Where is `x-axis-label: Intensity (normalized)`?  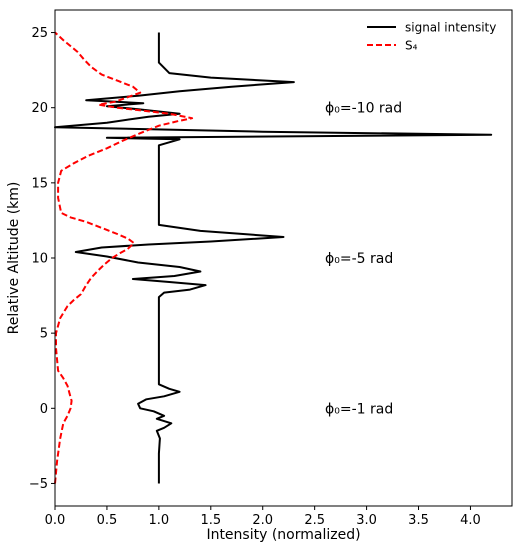 x-axis-label: Intensity (normalized) is located at coordinates (283, 535).